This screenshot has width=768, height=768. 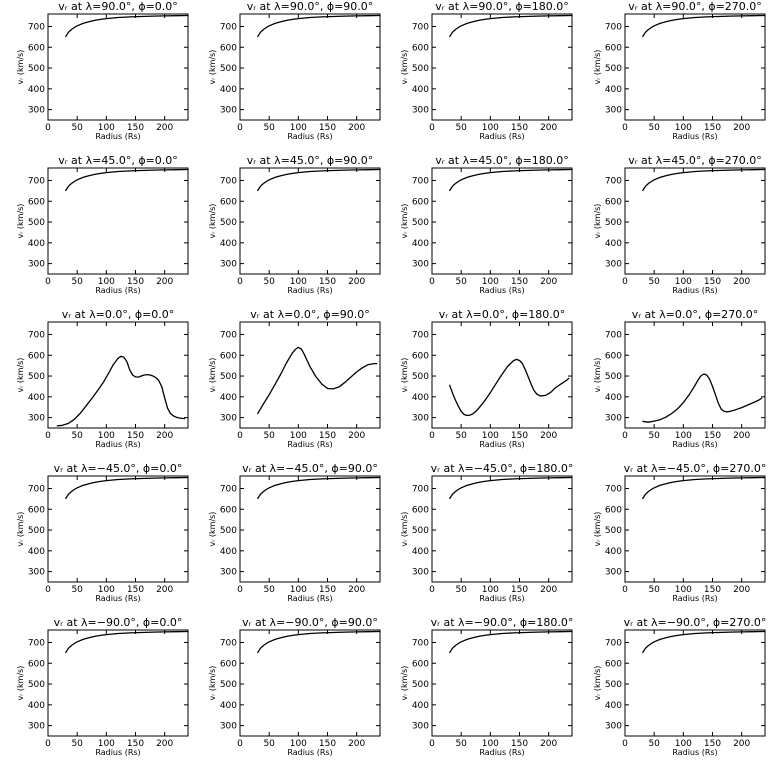 I want to click on panel-title: vᵣ at λ=−90.0°, ϕ=180.0°, so click(x=502, y=622).